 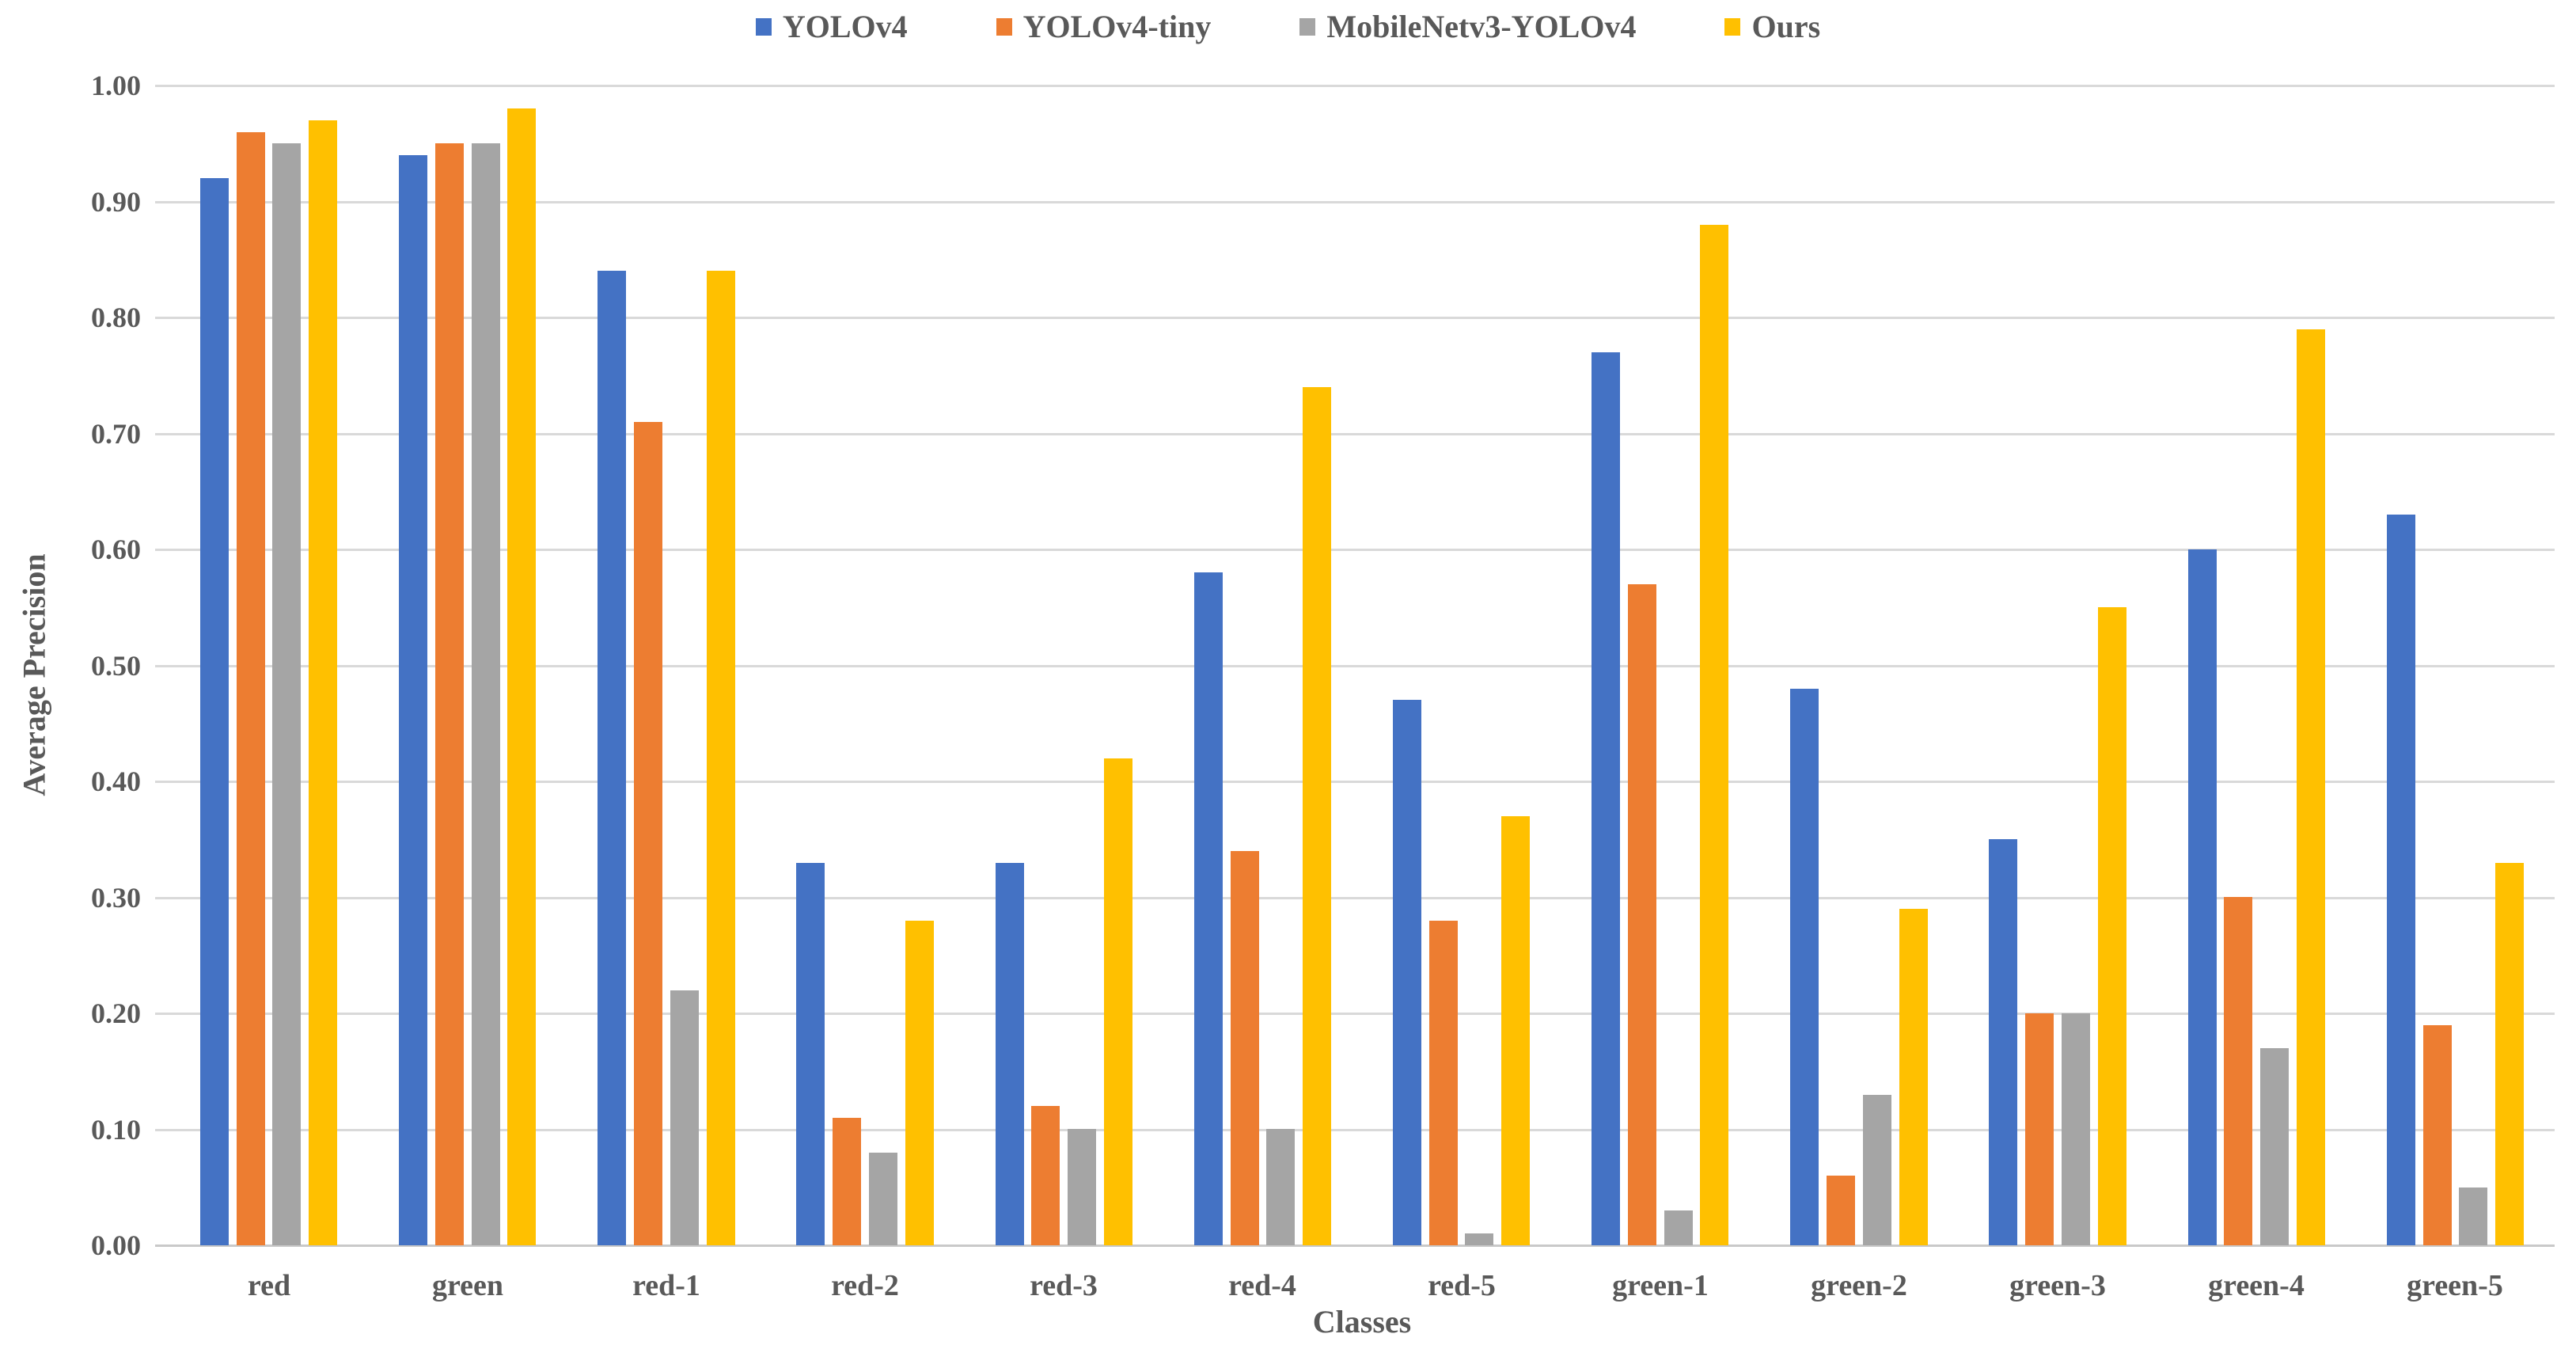 I want to click on y-tick-label: 1.00, so click(x=116, y=85).